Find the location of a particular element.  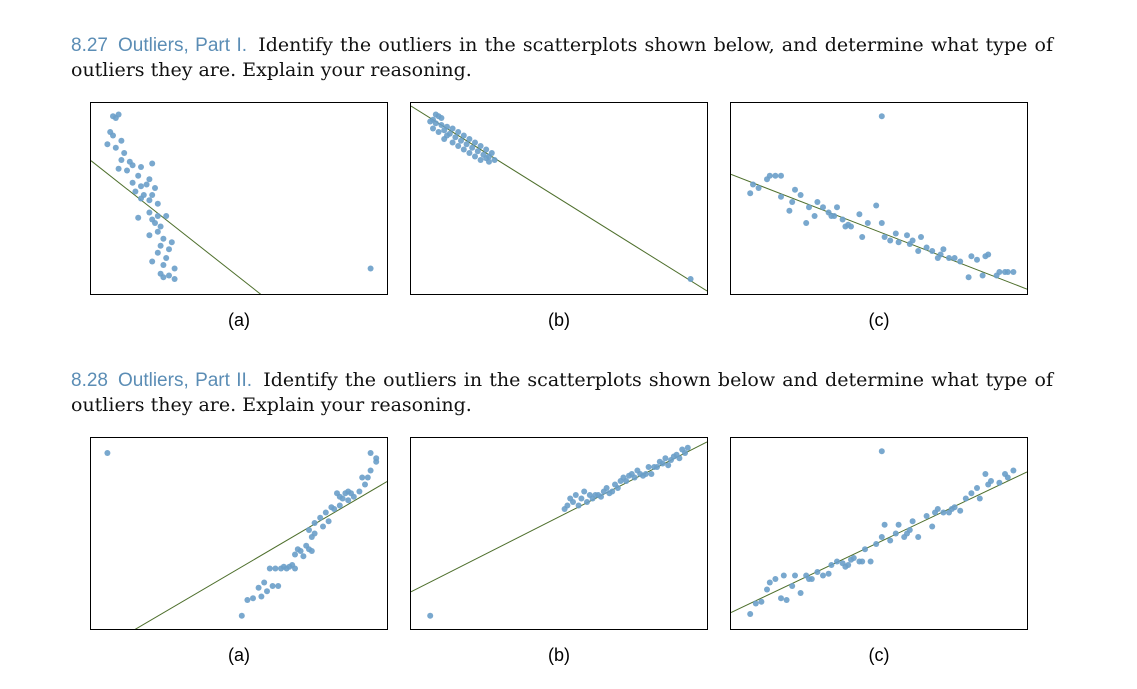

plot-caption: (a) is located at coordinates (239, 655).